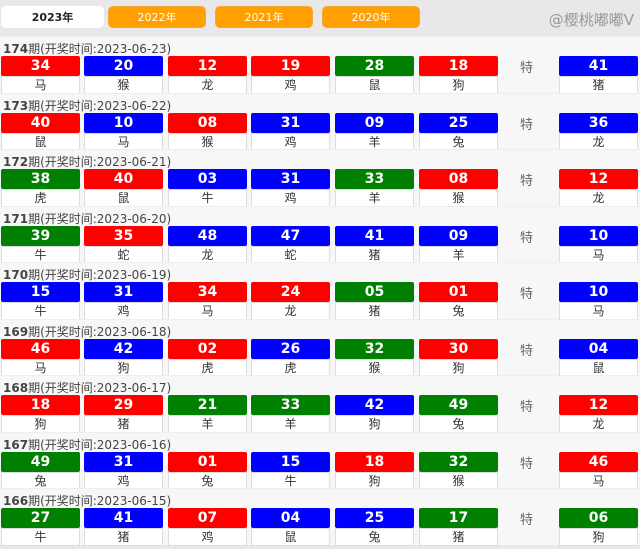  What do you see at coordinates (87, 501) in the screenshot?
I see `draw-header: 166期(开奖时间:2023-06-15)` at bounding box center [87, 501].